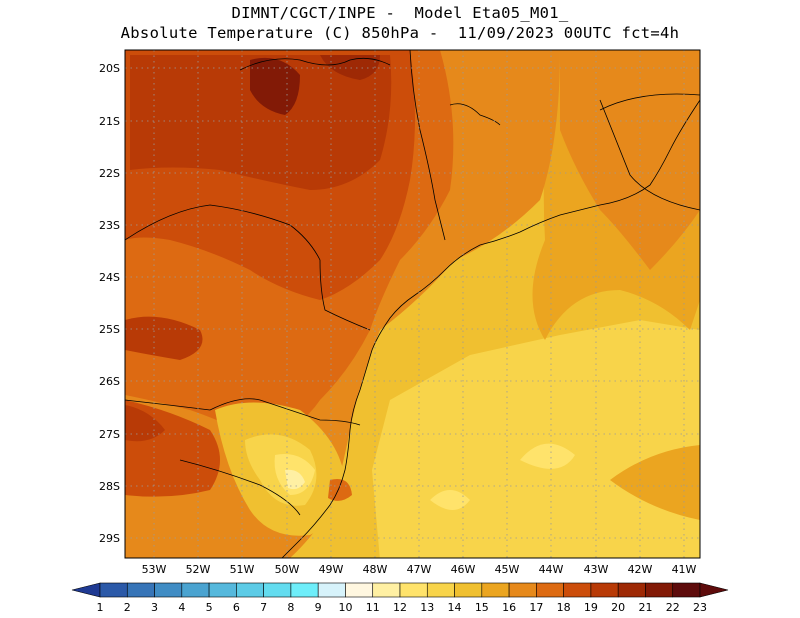  Describe the element at coordinates (109, 173) in the screenshot. I see `lat-tick-label: 22S` at that location.